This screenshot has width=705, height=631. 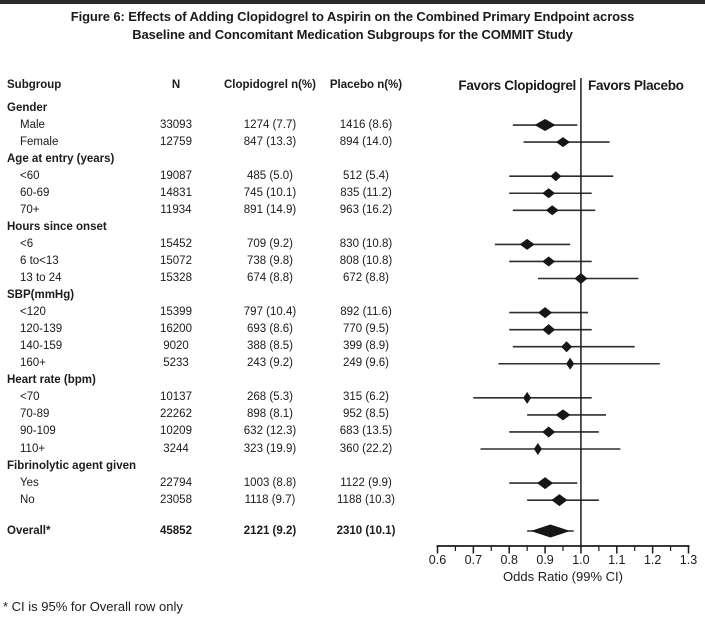 I want to click on clopidogrel-value: 485 (5.0), so click(x=270, y=175).